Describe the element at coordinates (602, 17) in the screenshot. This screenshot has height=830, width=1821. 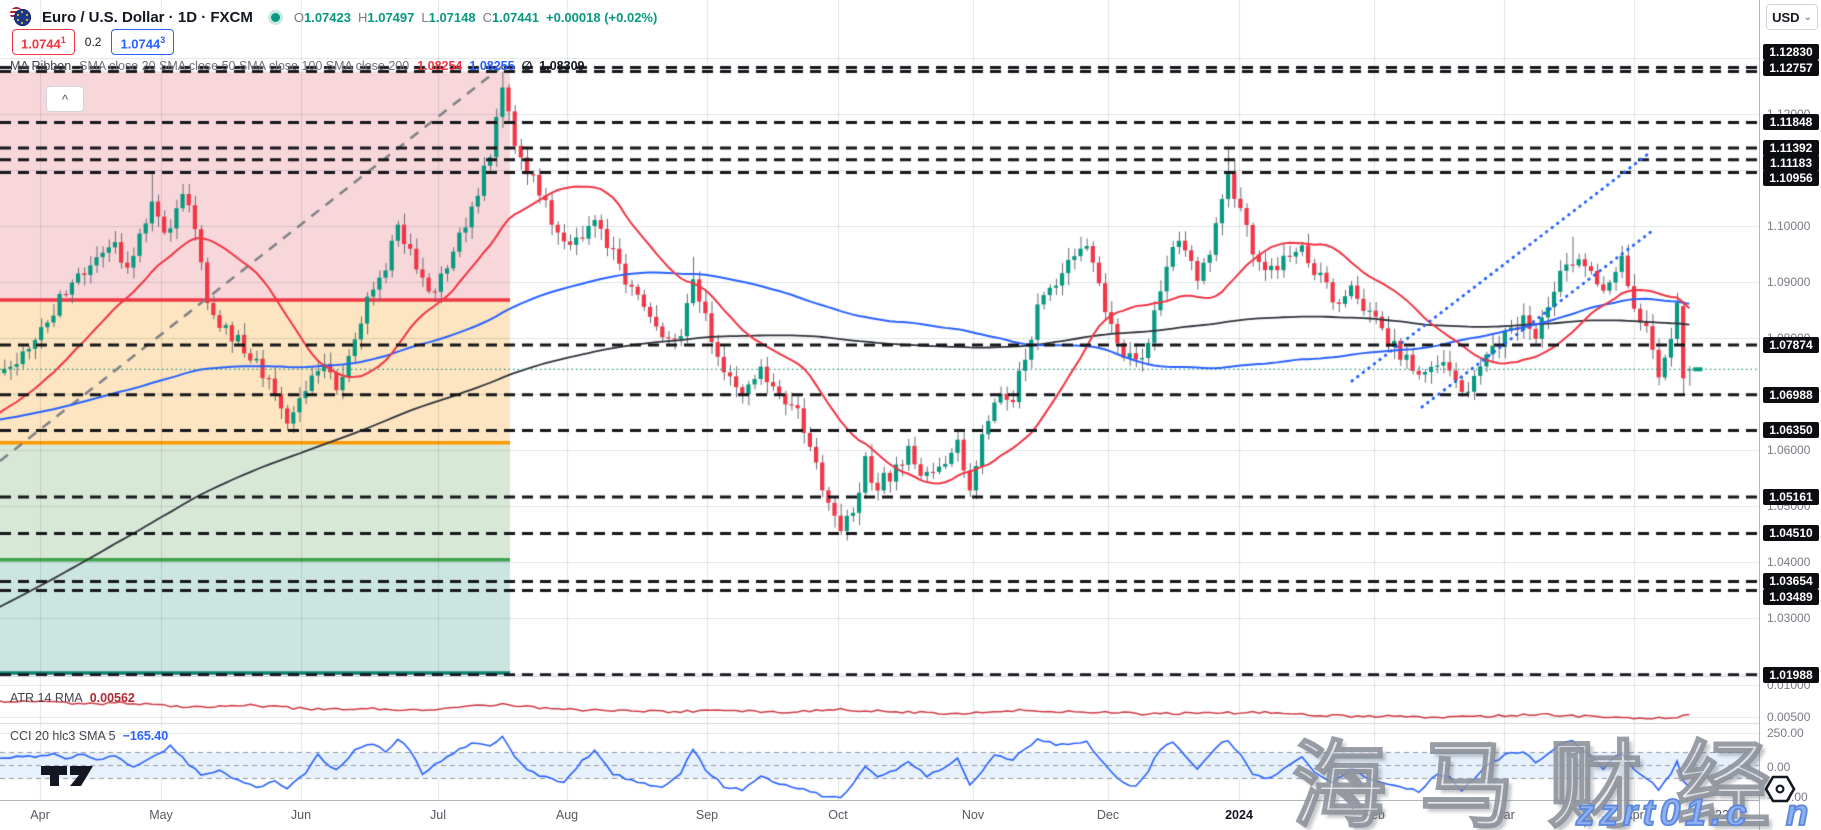
I see `change-value: +0.00018 (+0.02%)` at that location.